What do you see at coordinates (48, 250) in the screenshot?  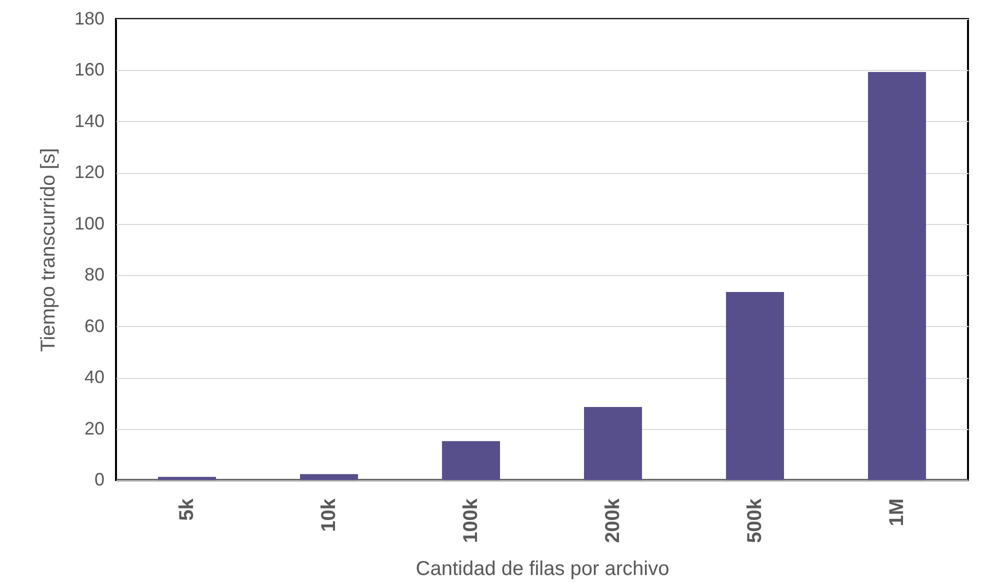 I see `y-axis-title: Tiempo transcurrido [s]` at bounding box center [48, 250].